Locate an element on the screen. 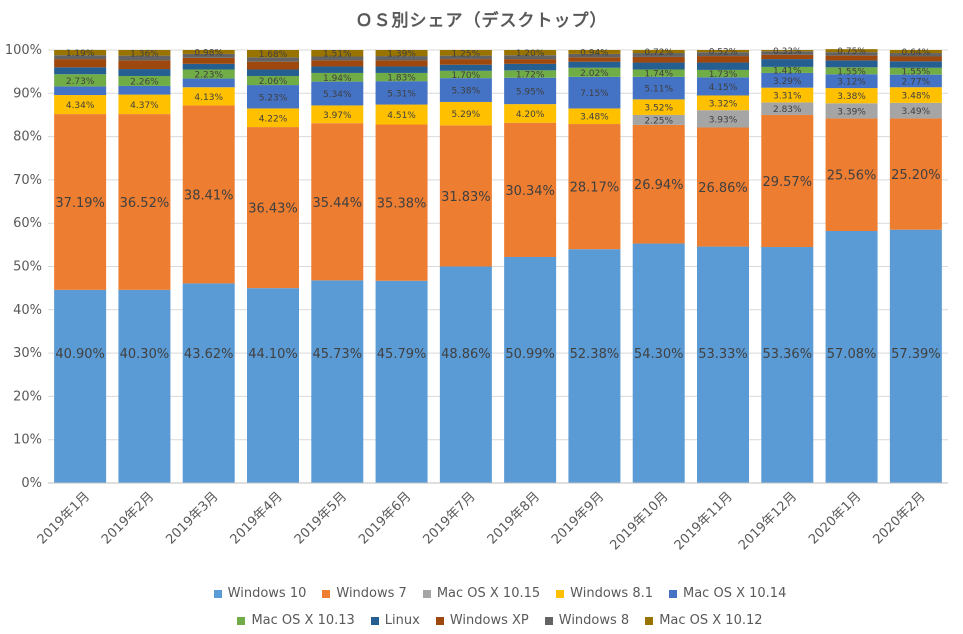 Image resolution: width=963 pixels, height=634 pixels. data-label: 25.20% is located at coordinates (916, 175).